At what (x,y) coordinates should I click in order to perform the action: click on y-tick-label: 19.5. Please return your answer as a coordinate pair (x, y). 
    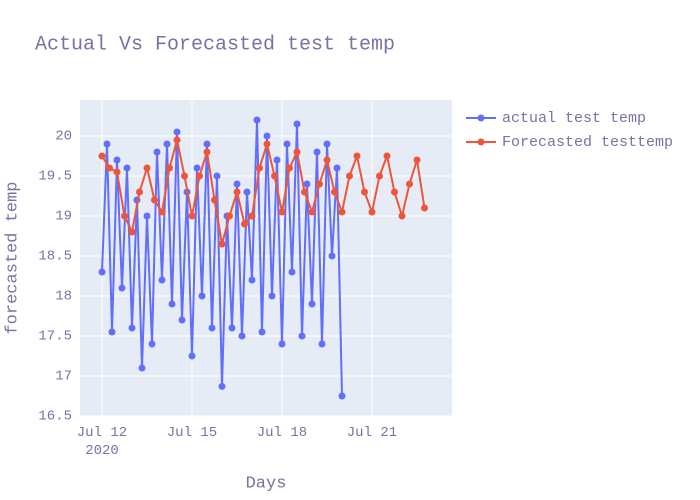
    Looking at the image, I should click on (55, 177).